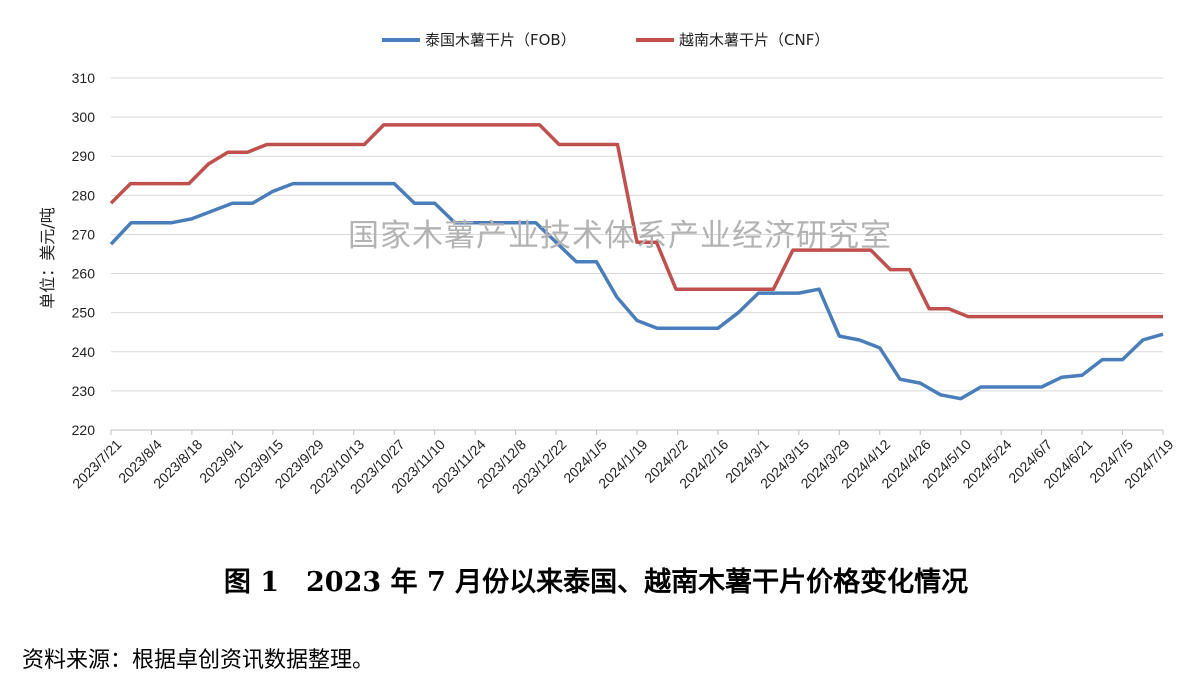 This screenshot has height=684, width=1192. What do you see at coordinates (84, 117) in the screenshot?
I see `y-tick-label: 300` at bounding box center [84, 117].